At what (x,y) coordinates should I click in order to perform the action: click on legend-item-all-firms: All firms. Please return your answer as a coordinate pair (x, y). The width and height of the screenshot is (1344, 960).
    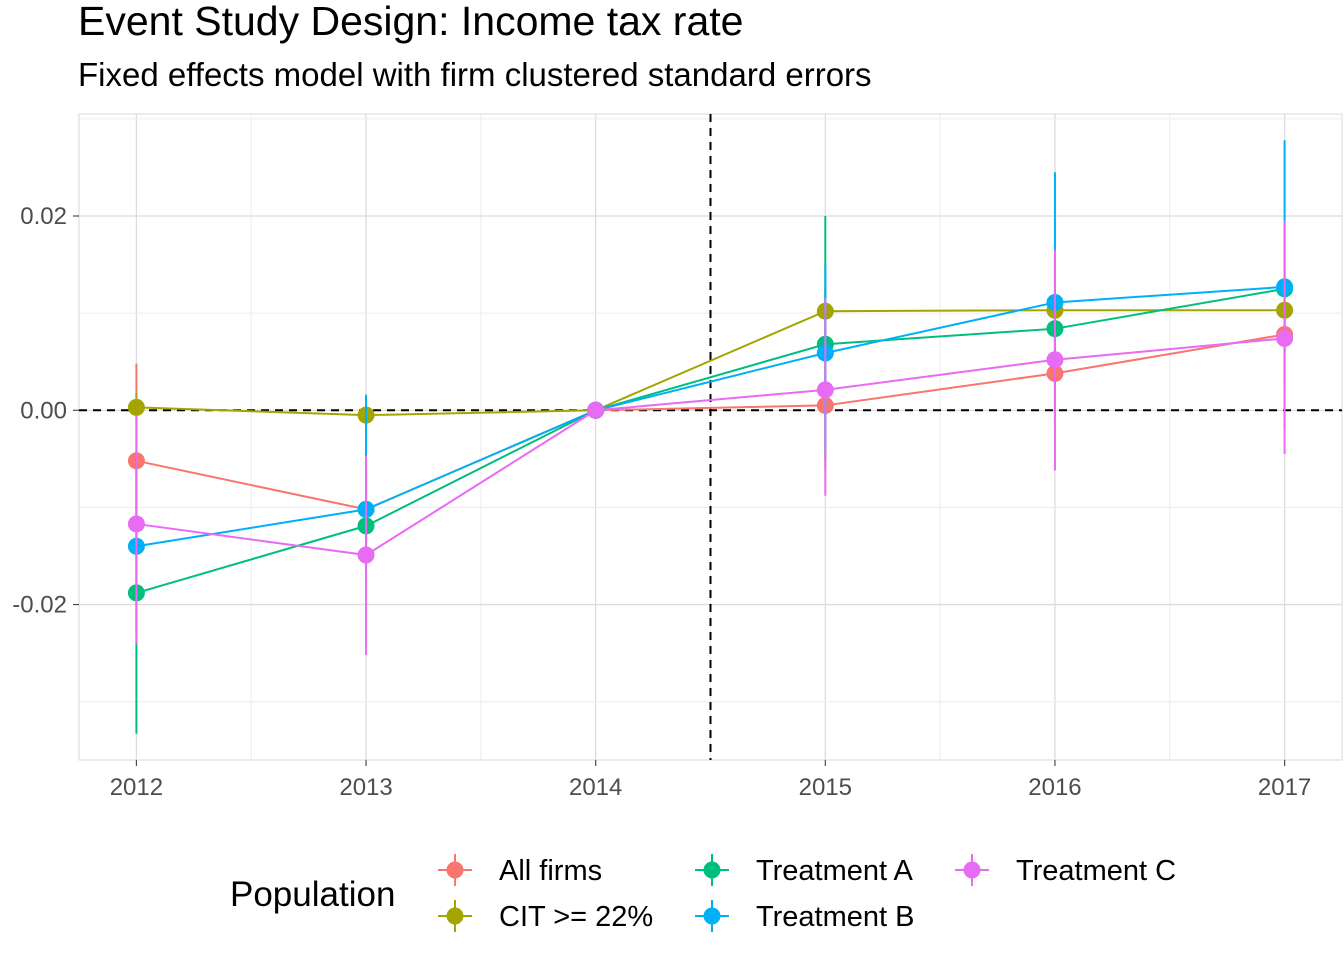
    Looking at the image, I should click on (520, 870).